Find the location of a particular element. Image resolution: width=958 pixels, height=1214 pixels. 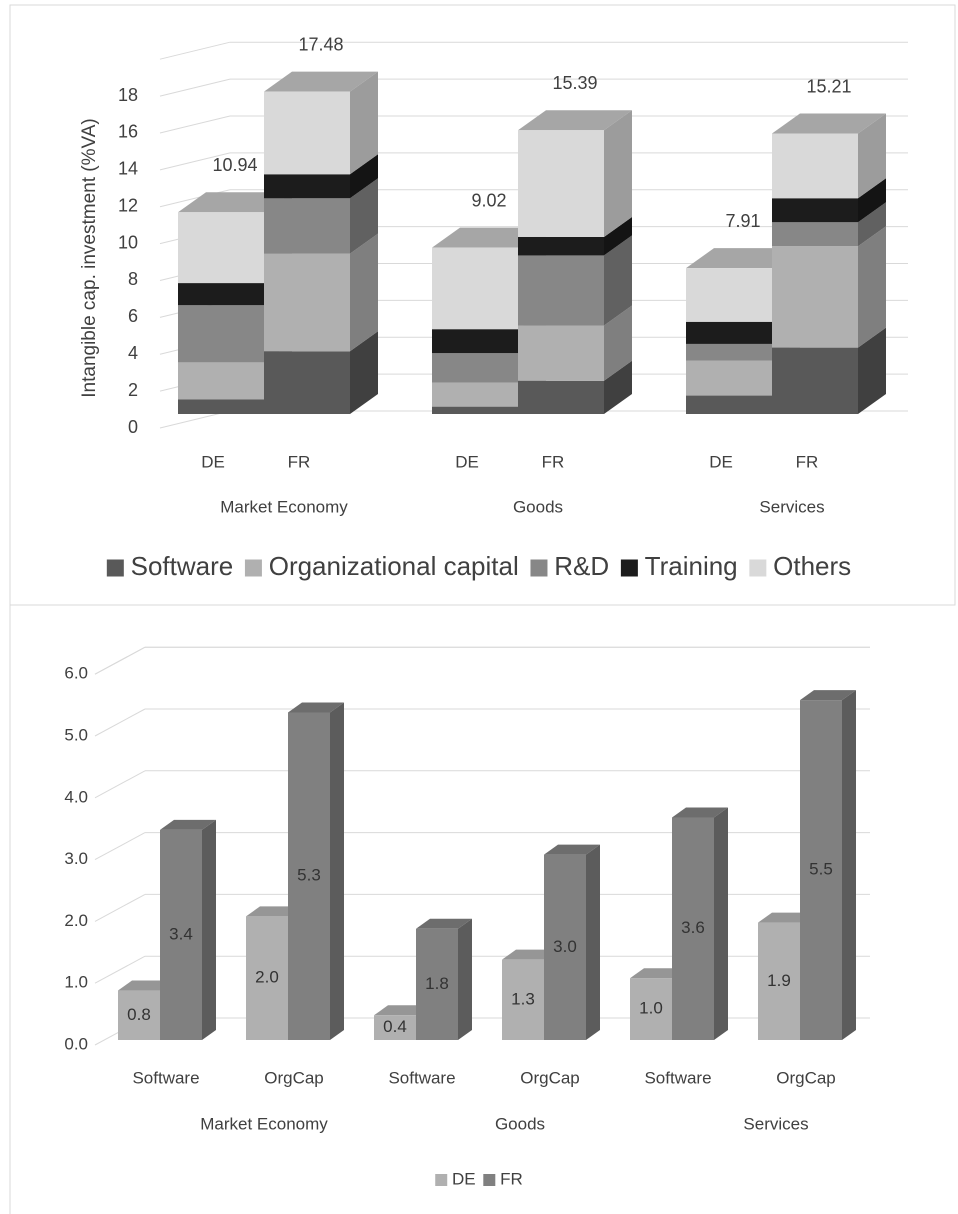

legend-label: Organizational capital is located at coordinates (394, 566).